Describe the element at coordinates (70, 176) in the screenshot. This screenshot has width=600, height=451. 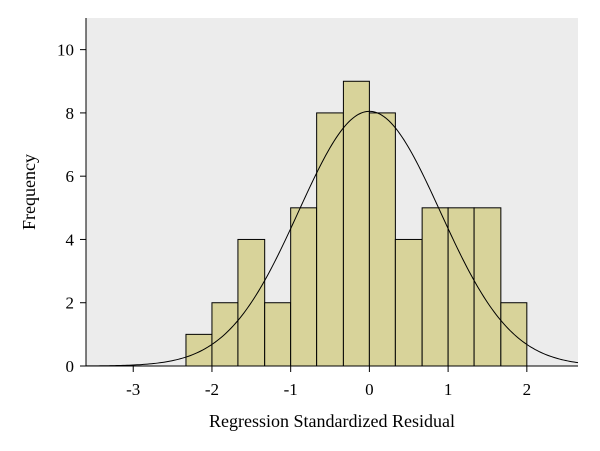
I see `y-tick-label: 6` at that location.